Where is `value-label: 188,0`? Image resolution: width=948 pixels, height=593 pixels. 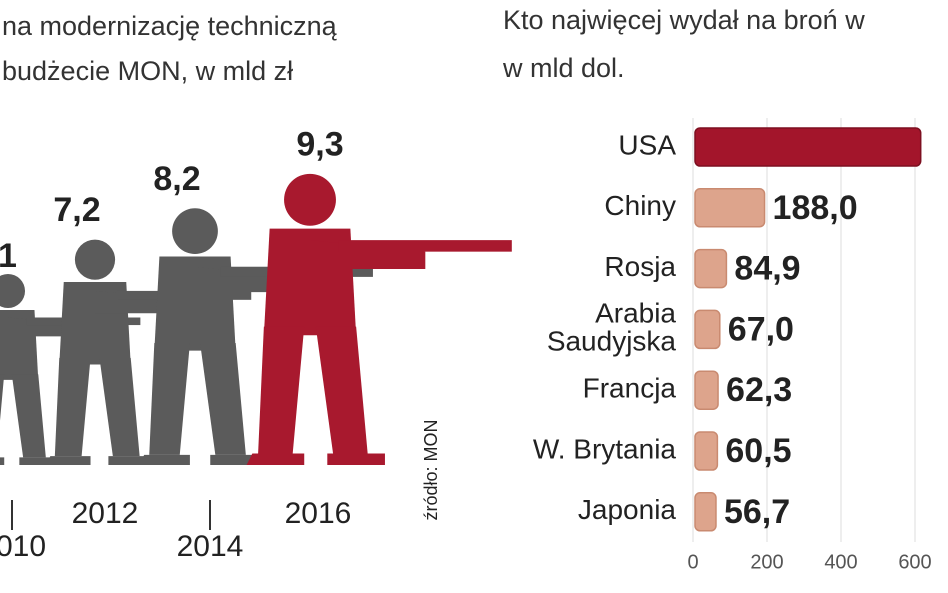
value-label: 188,0 is located at coordinates (815, 208).